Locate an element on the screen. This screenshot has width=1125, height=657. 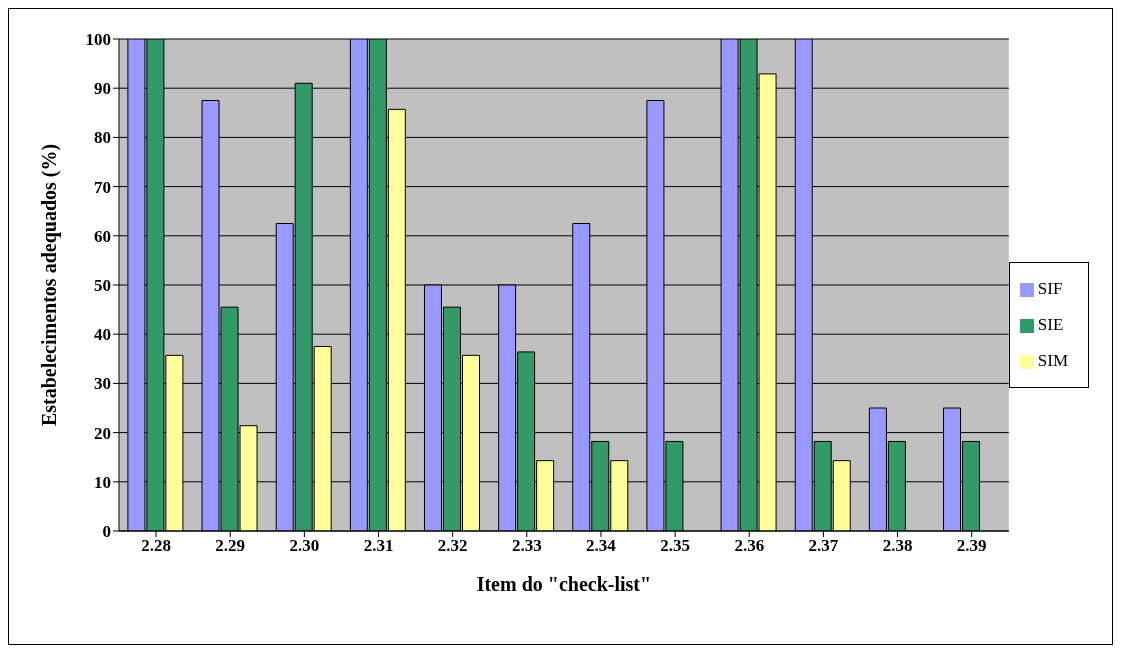
x-tick-label: 2.36 is located at coordinates (749, 546).